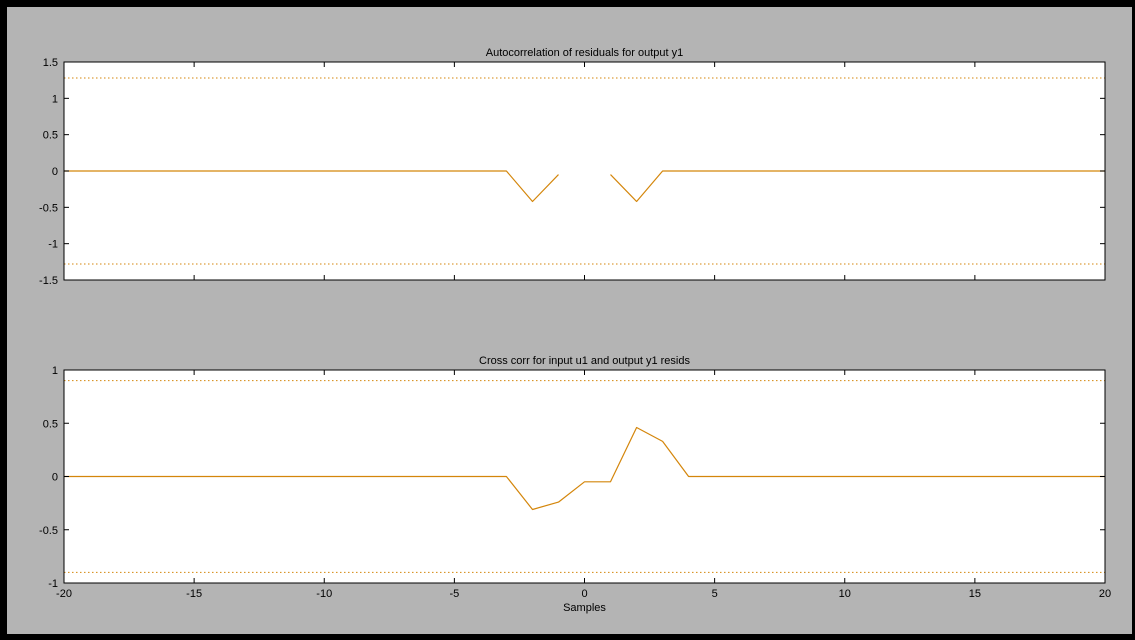  I want to click on x-tick-label: 10, so click(845, 594).